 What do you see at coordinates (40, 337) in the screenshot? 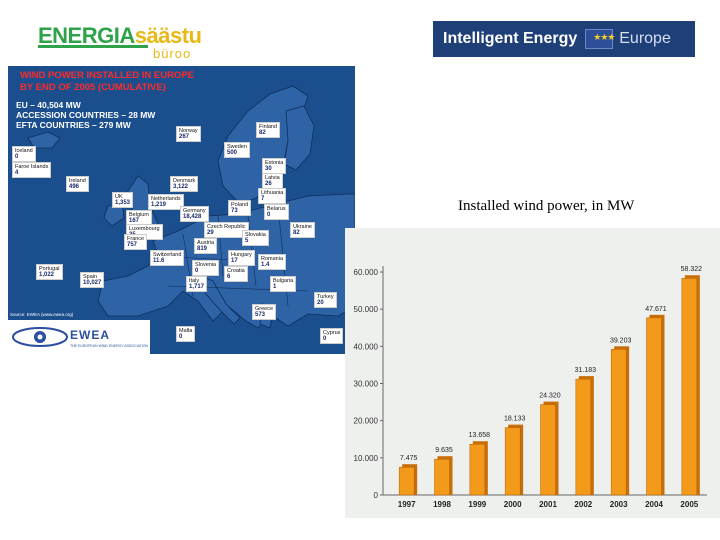
I see `ewea-eye-icon` at bounding box center [40, 337].